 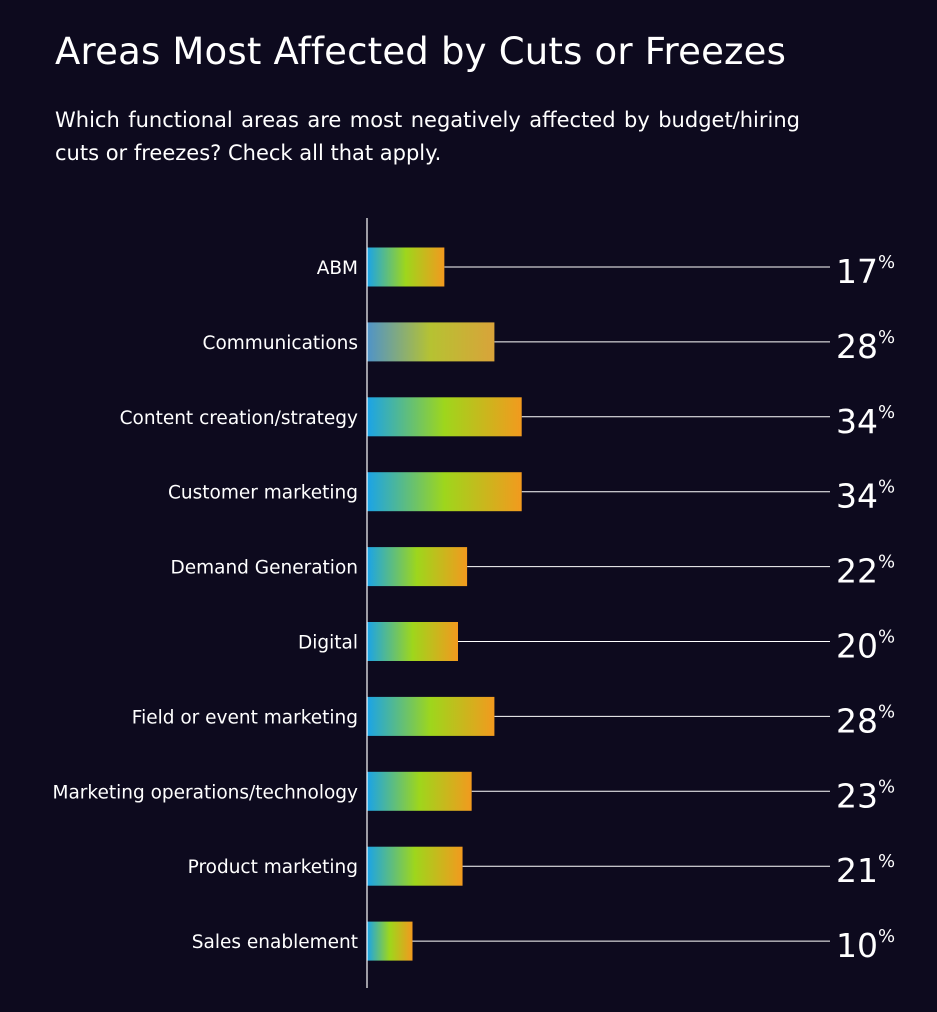 I want to click on category-label: Sales enablement, so click(x=275, y=942).